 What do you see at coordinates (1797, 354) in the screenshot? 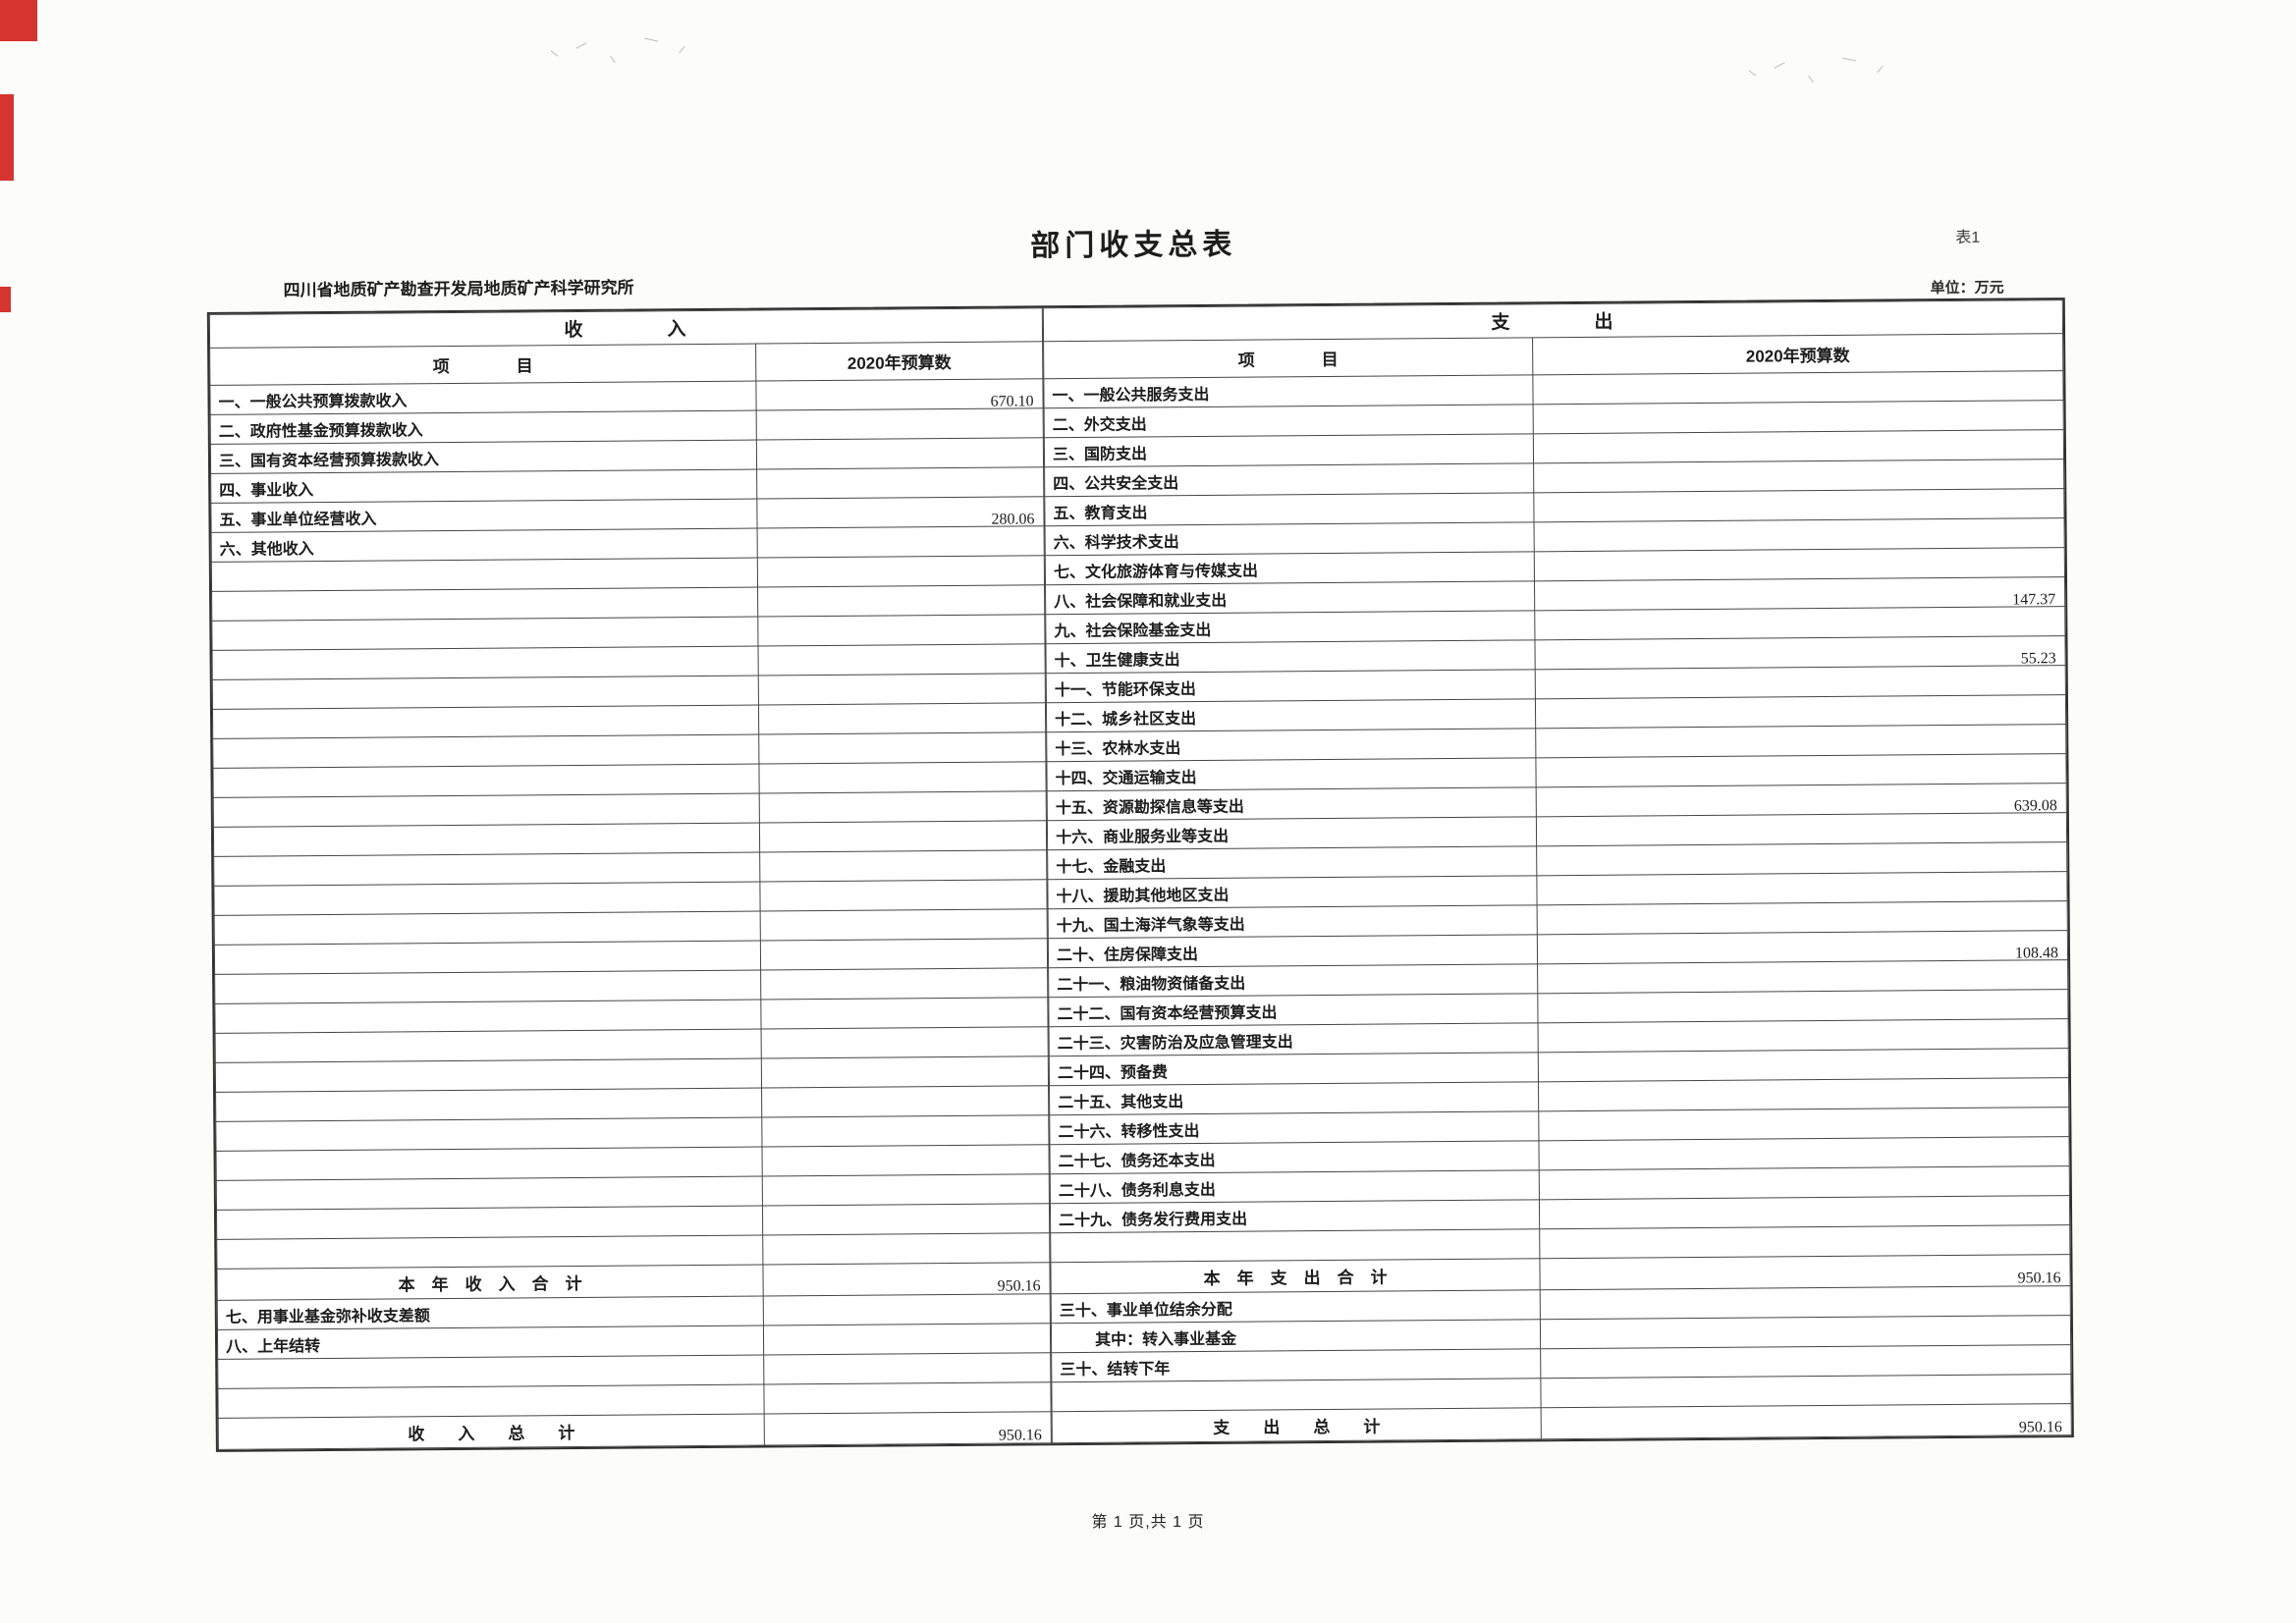
I see `expenditure-budget-column-header: 2020年预算数` at bounding box center [1797, 354].